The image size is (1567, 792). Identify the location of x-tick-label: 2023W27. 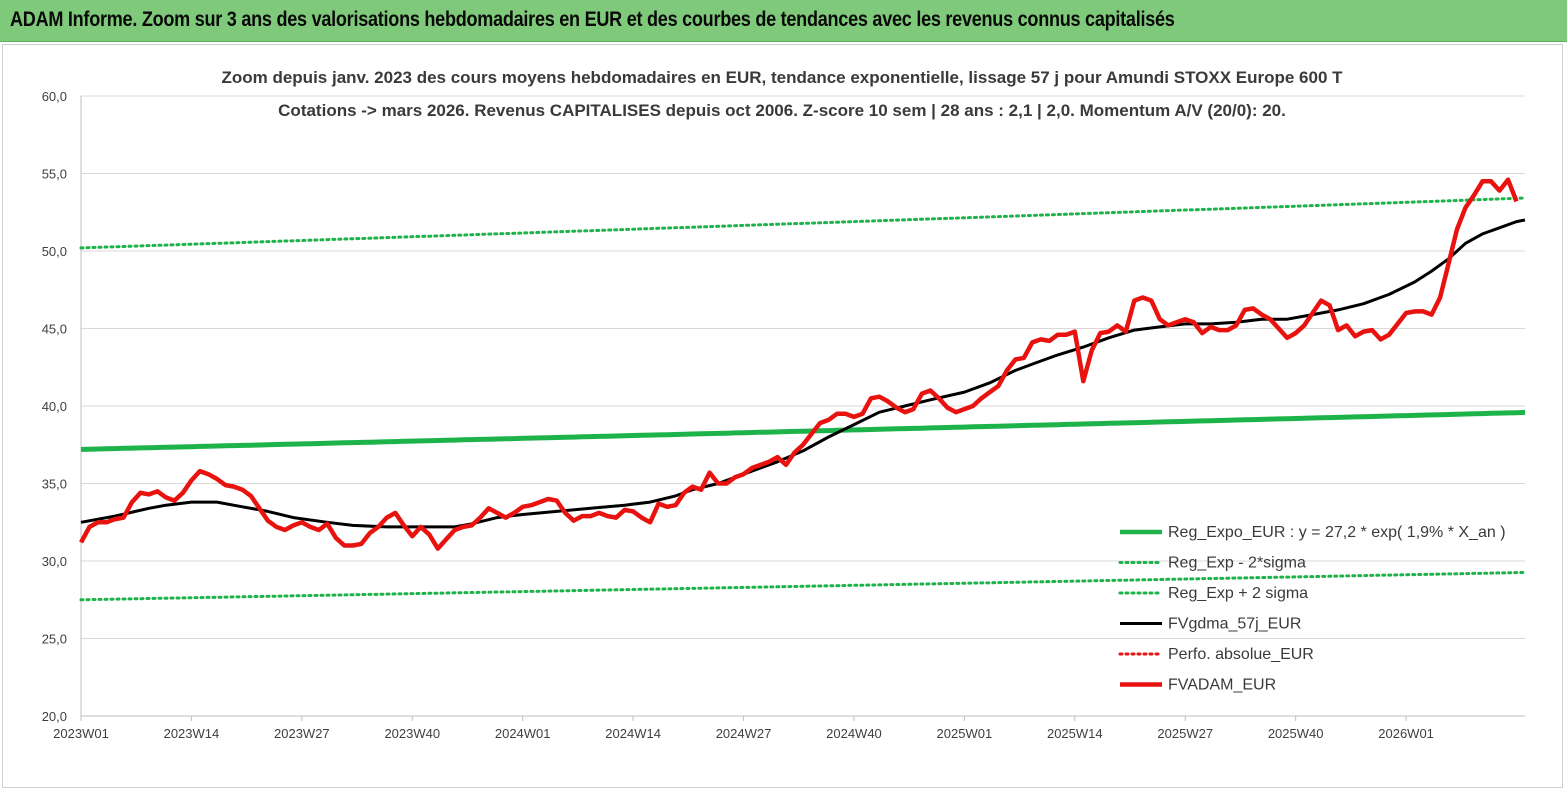
(302, 733).